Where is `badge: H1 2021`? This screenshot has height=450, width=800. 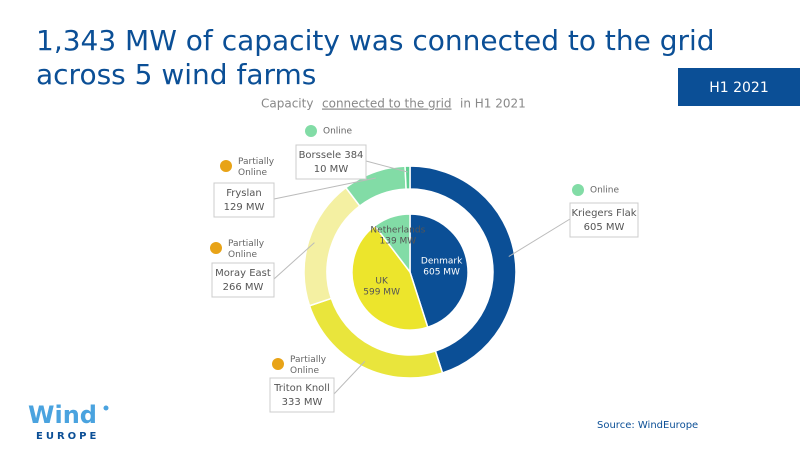
badge: H1 2021 is located at coordinates (739, 88).